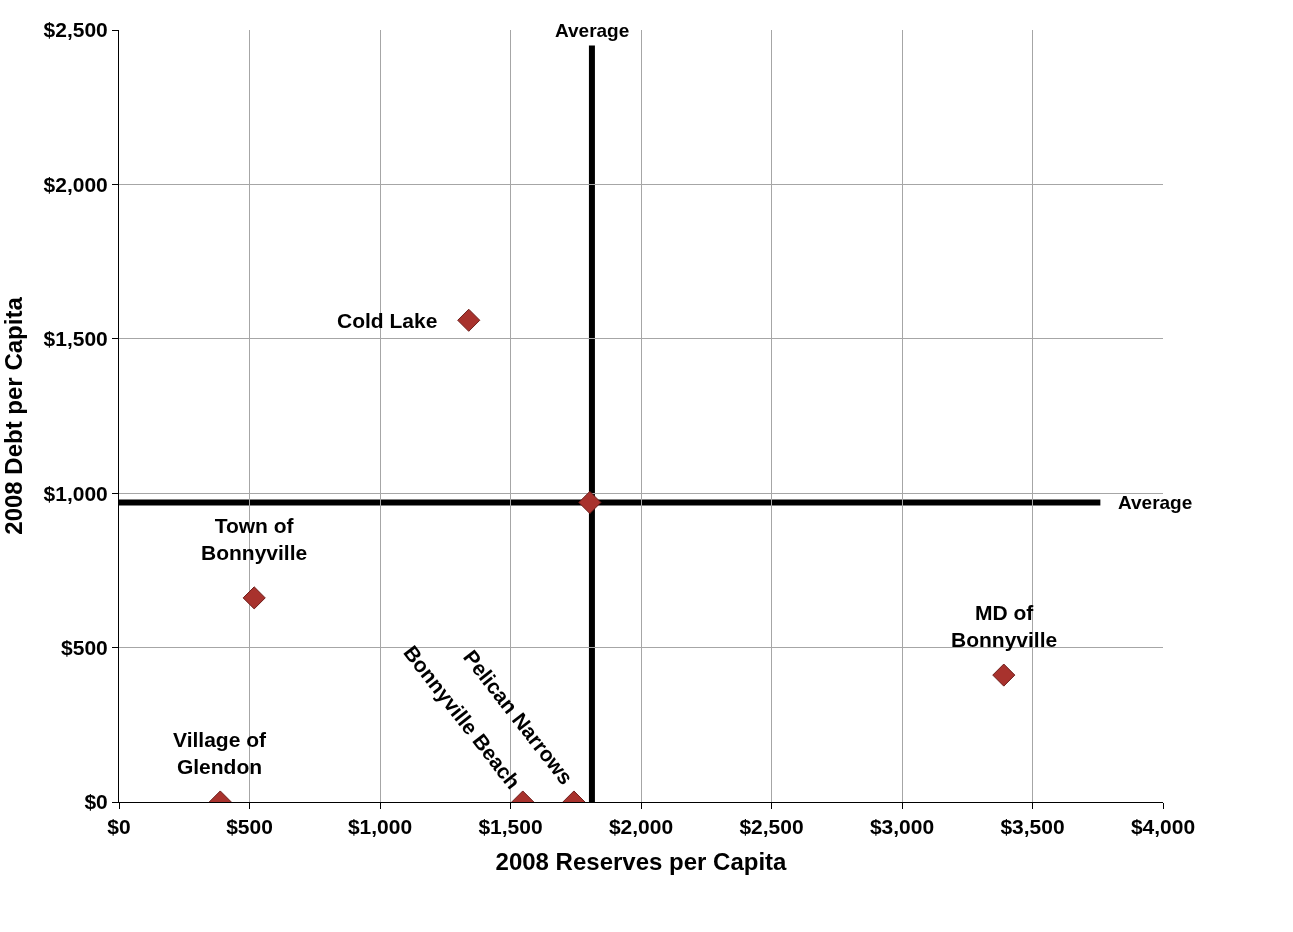 The width and height of the screenshot is (1293, 932). Describe the element at coordinates (380, 827) in the screenshot. I see `x-tick-label: $1,000` at that location.